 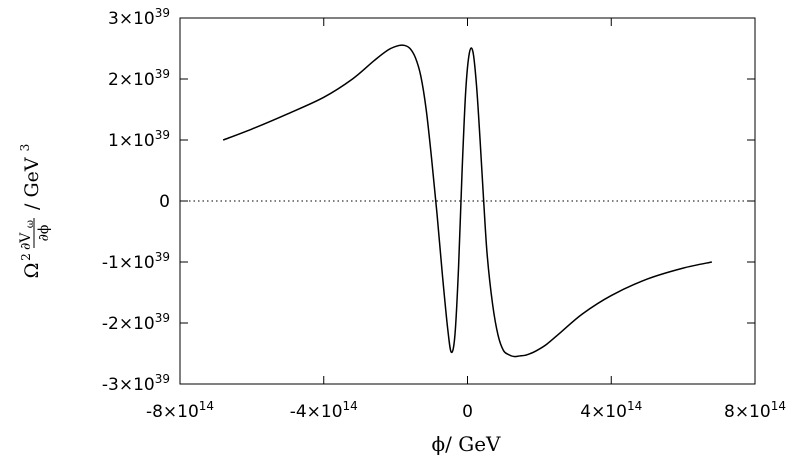 I want to click on x-tick-label: 8×10¹⁴, so click(x=755, y=410).